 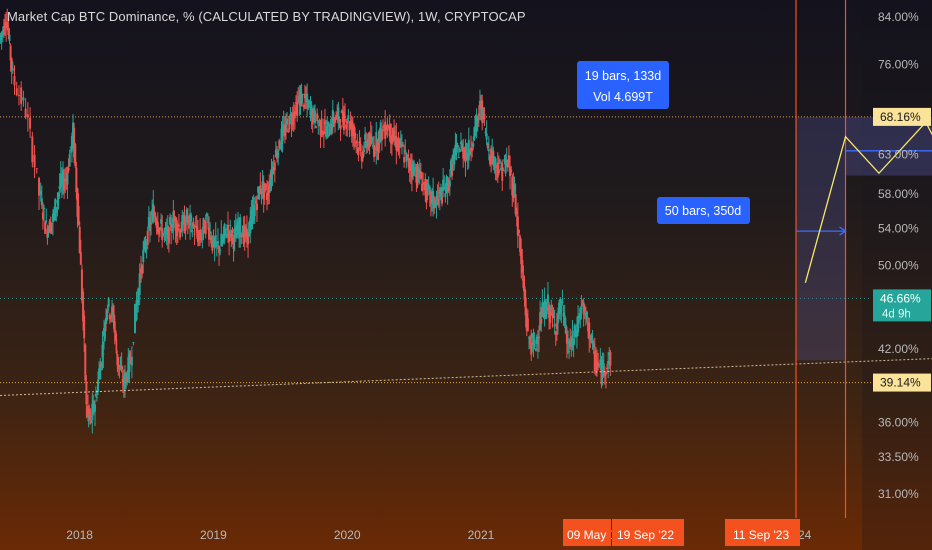 What do you see at coordinates (466, 377) in the screenshot?
I see `support-trendline` at bounding box center [466, 377].